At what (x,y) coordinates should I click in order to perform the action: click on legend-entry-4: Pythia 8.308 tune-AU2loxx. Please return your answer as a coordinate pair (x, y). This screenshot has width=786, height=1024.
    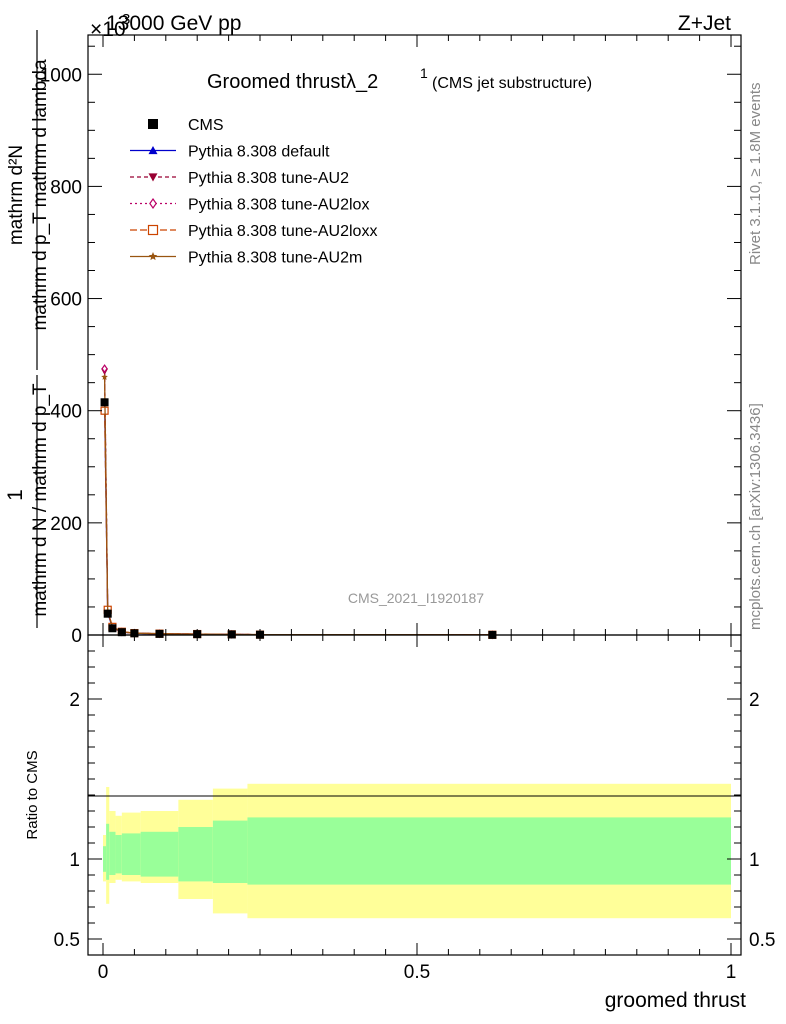
    Looking at the image, I should click on (253, 231).